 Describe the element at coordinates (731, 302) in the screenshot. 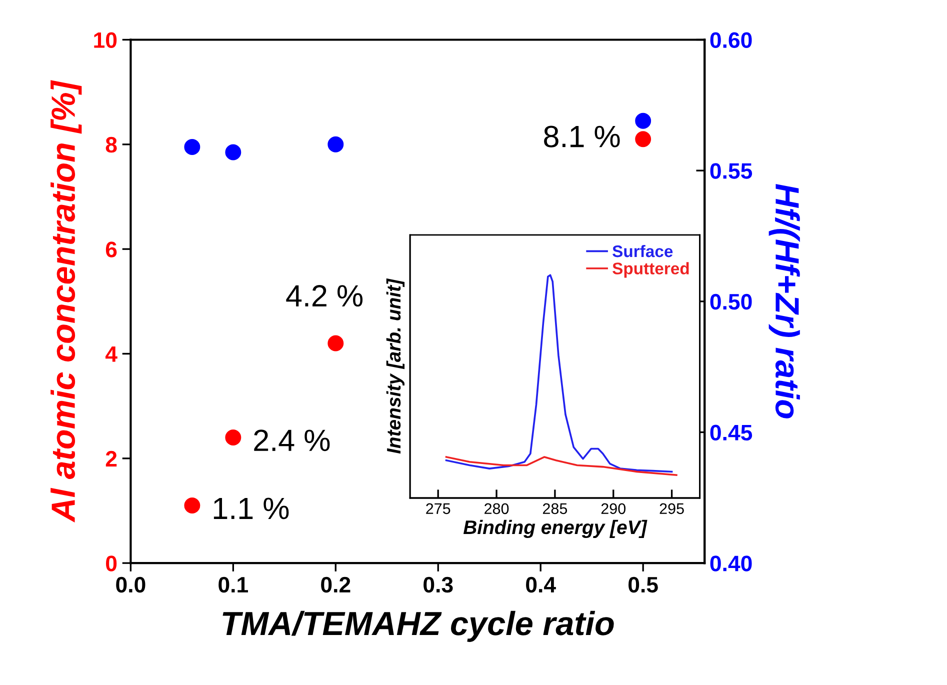

I see `y2-tick-label: 0.50` at that location.